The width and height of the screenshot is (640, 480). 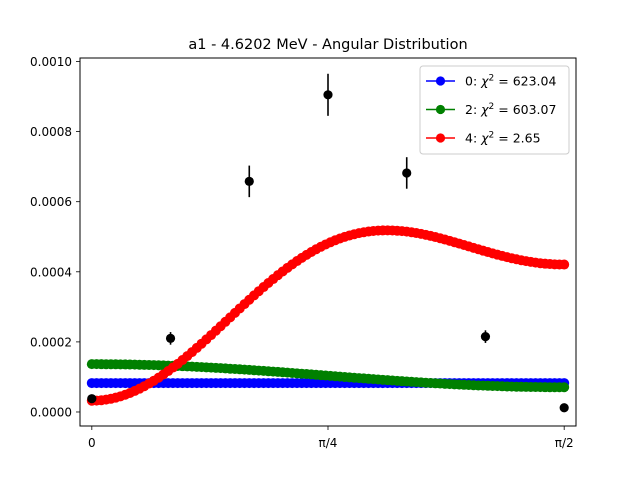 What do you see at coordinates (510, 109) in the screenshot?
I see `legend-label: 2: χ2 = 603.07` at bounding box center [510, 109].